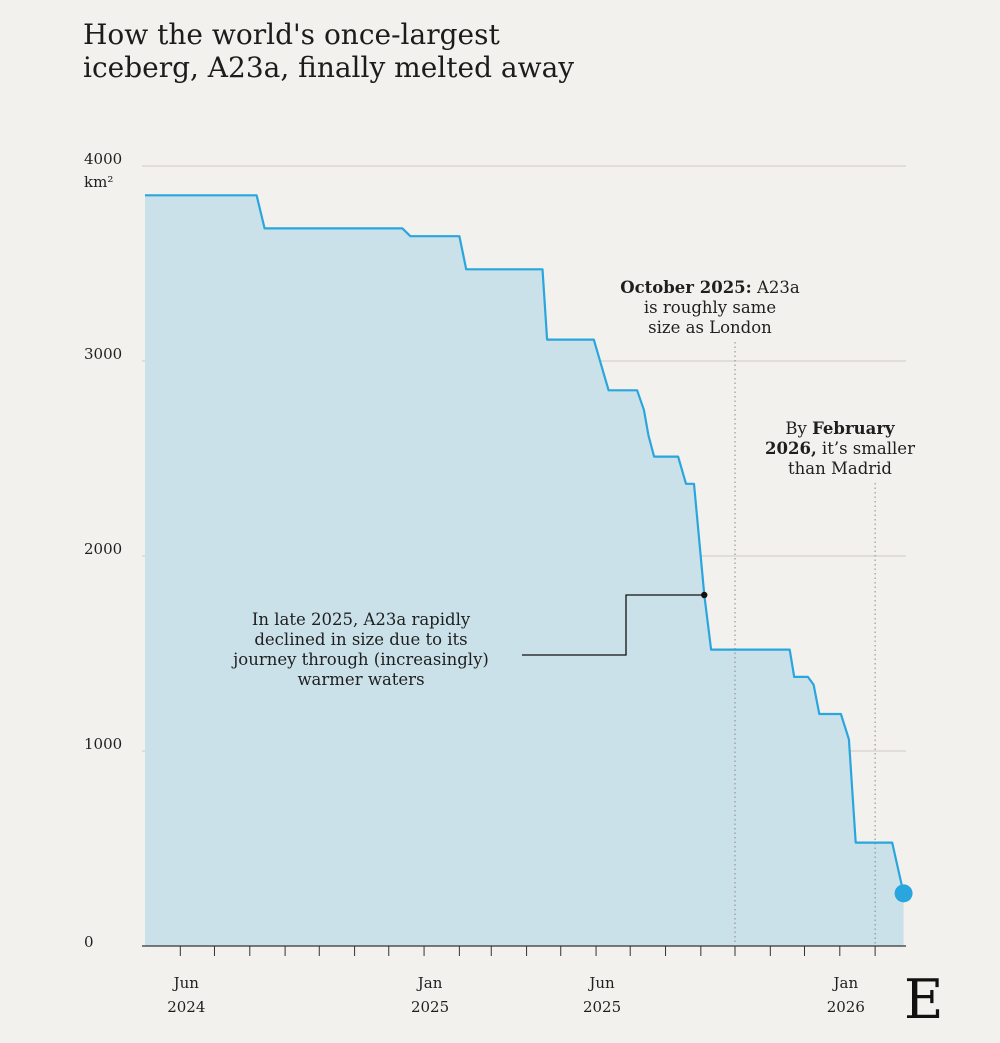 The image size is (1000, 1043). What do you see at coordinates (798, 428) in the screenshot?
I see `annotation-february-plain: By` at bounding box center [798, 428].